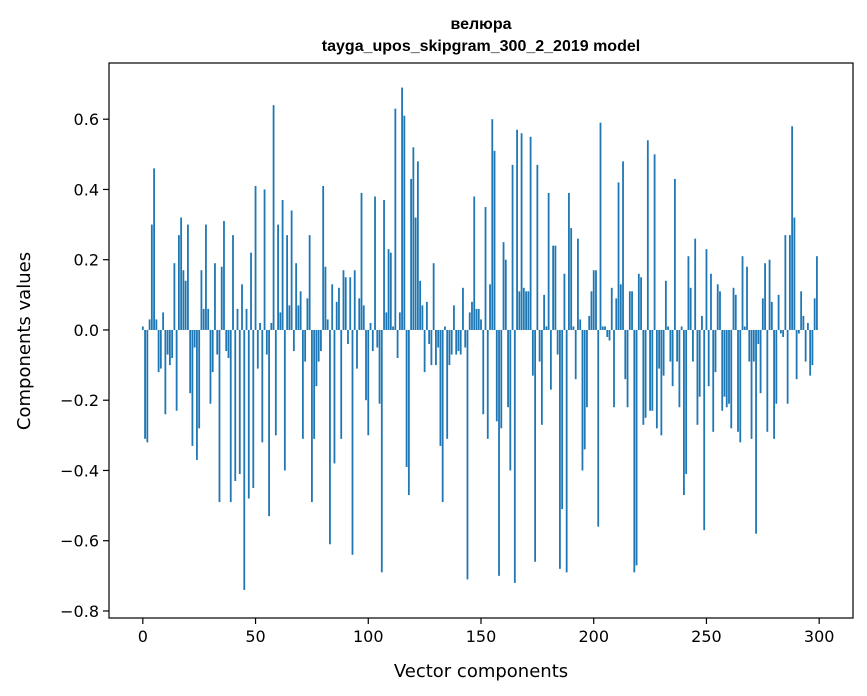  What do you see at coordinates (706, 636) in the screenshot?
I see `x-tick-label: 250` at bounding box center [706, 636].